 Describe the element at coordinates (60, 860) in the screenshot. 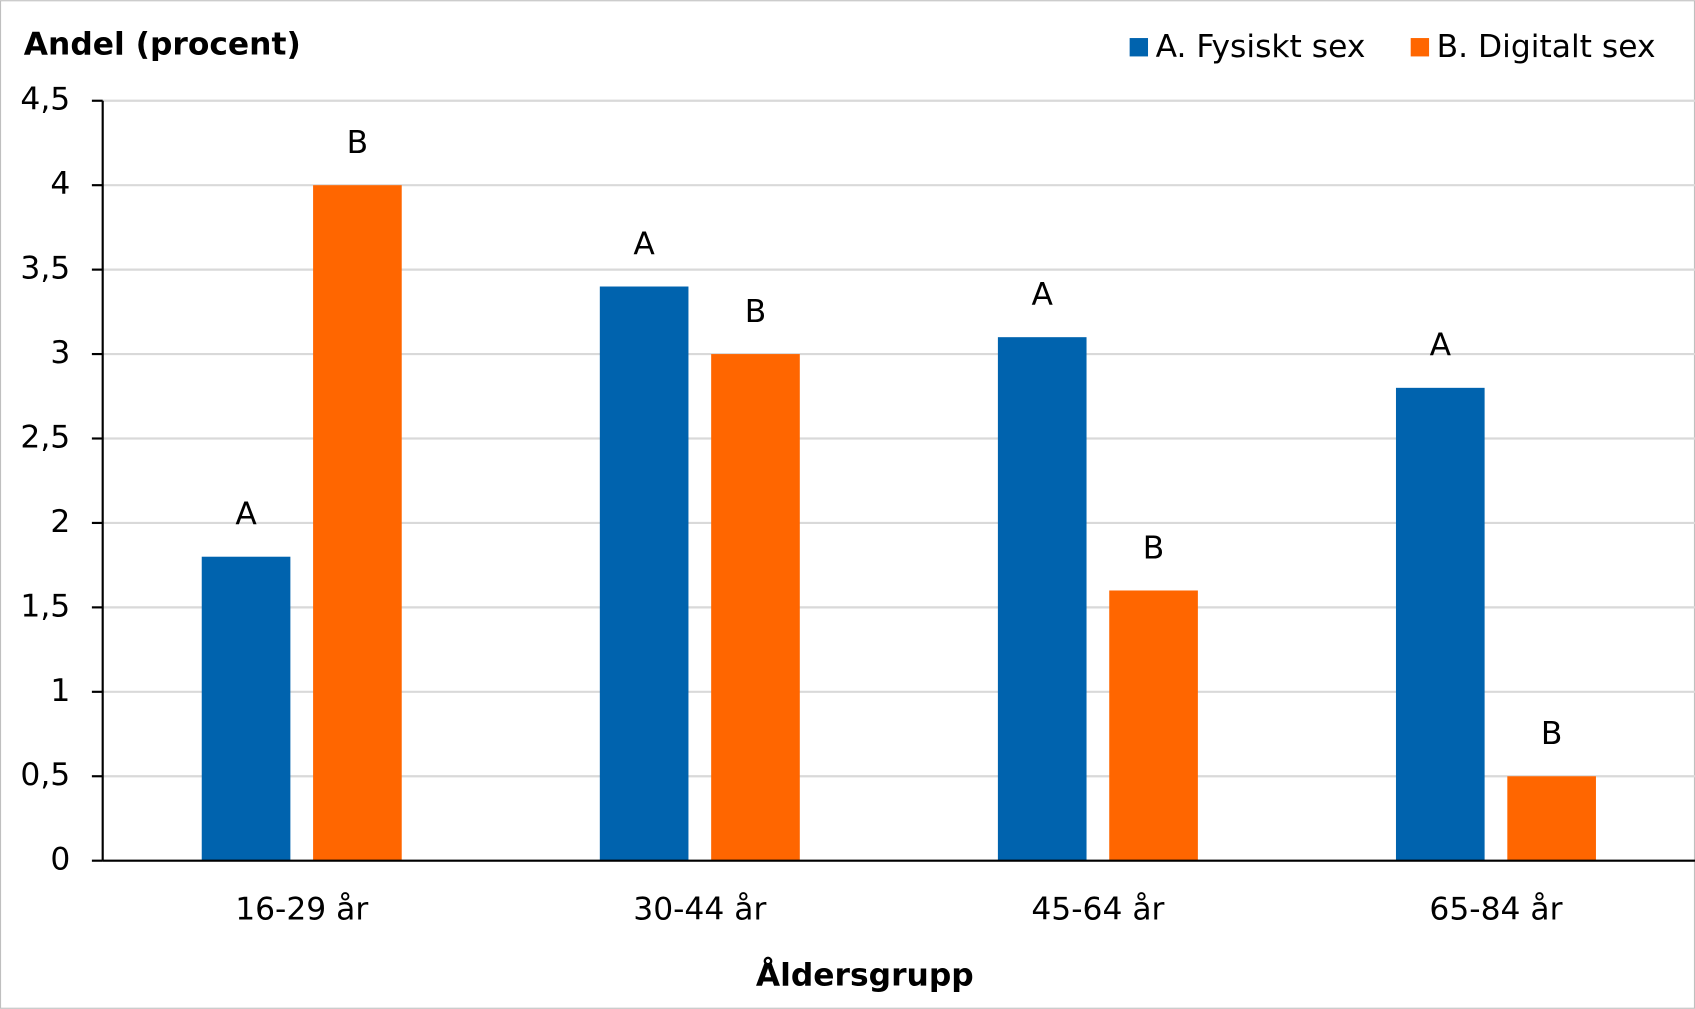

I see `y-tick-label: 0` at that location.